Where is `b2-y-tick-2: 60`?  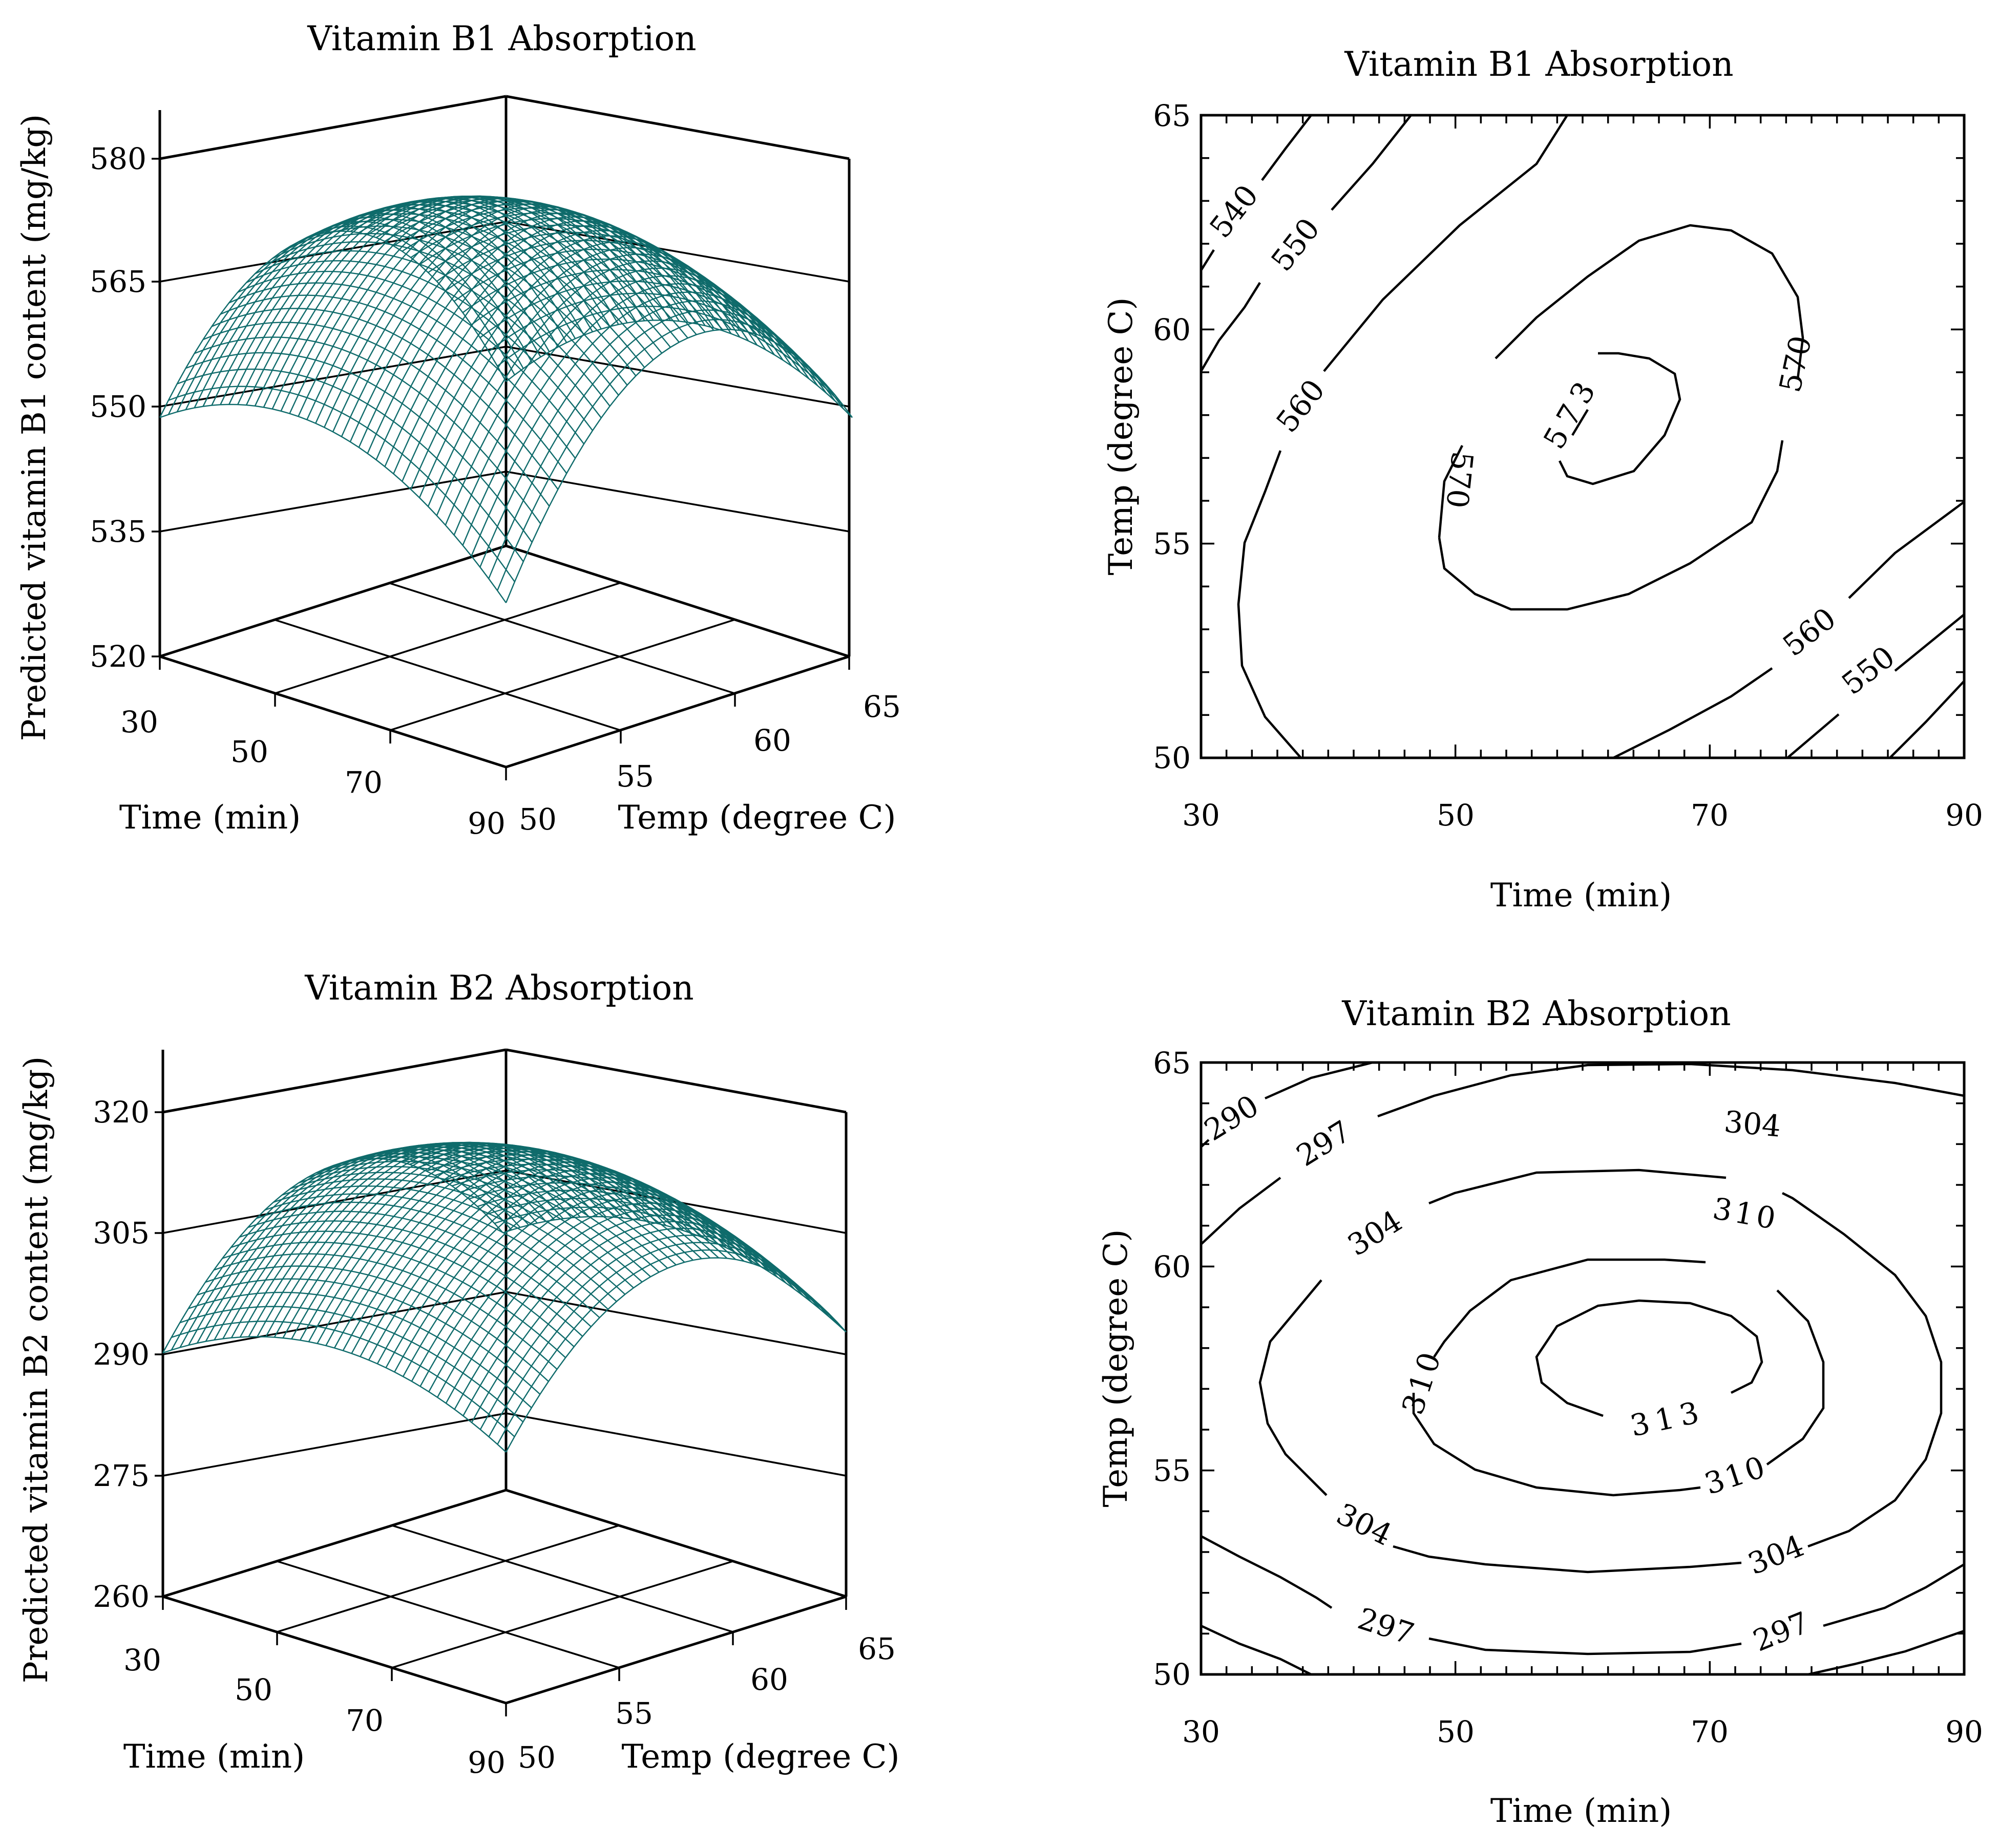
b2-y-tick-2: 60 is located at coordinates (769, 1680).